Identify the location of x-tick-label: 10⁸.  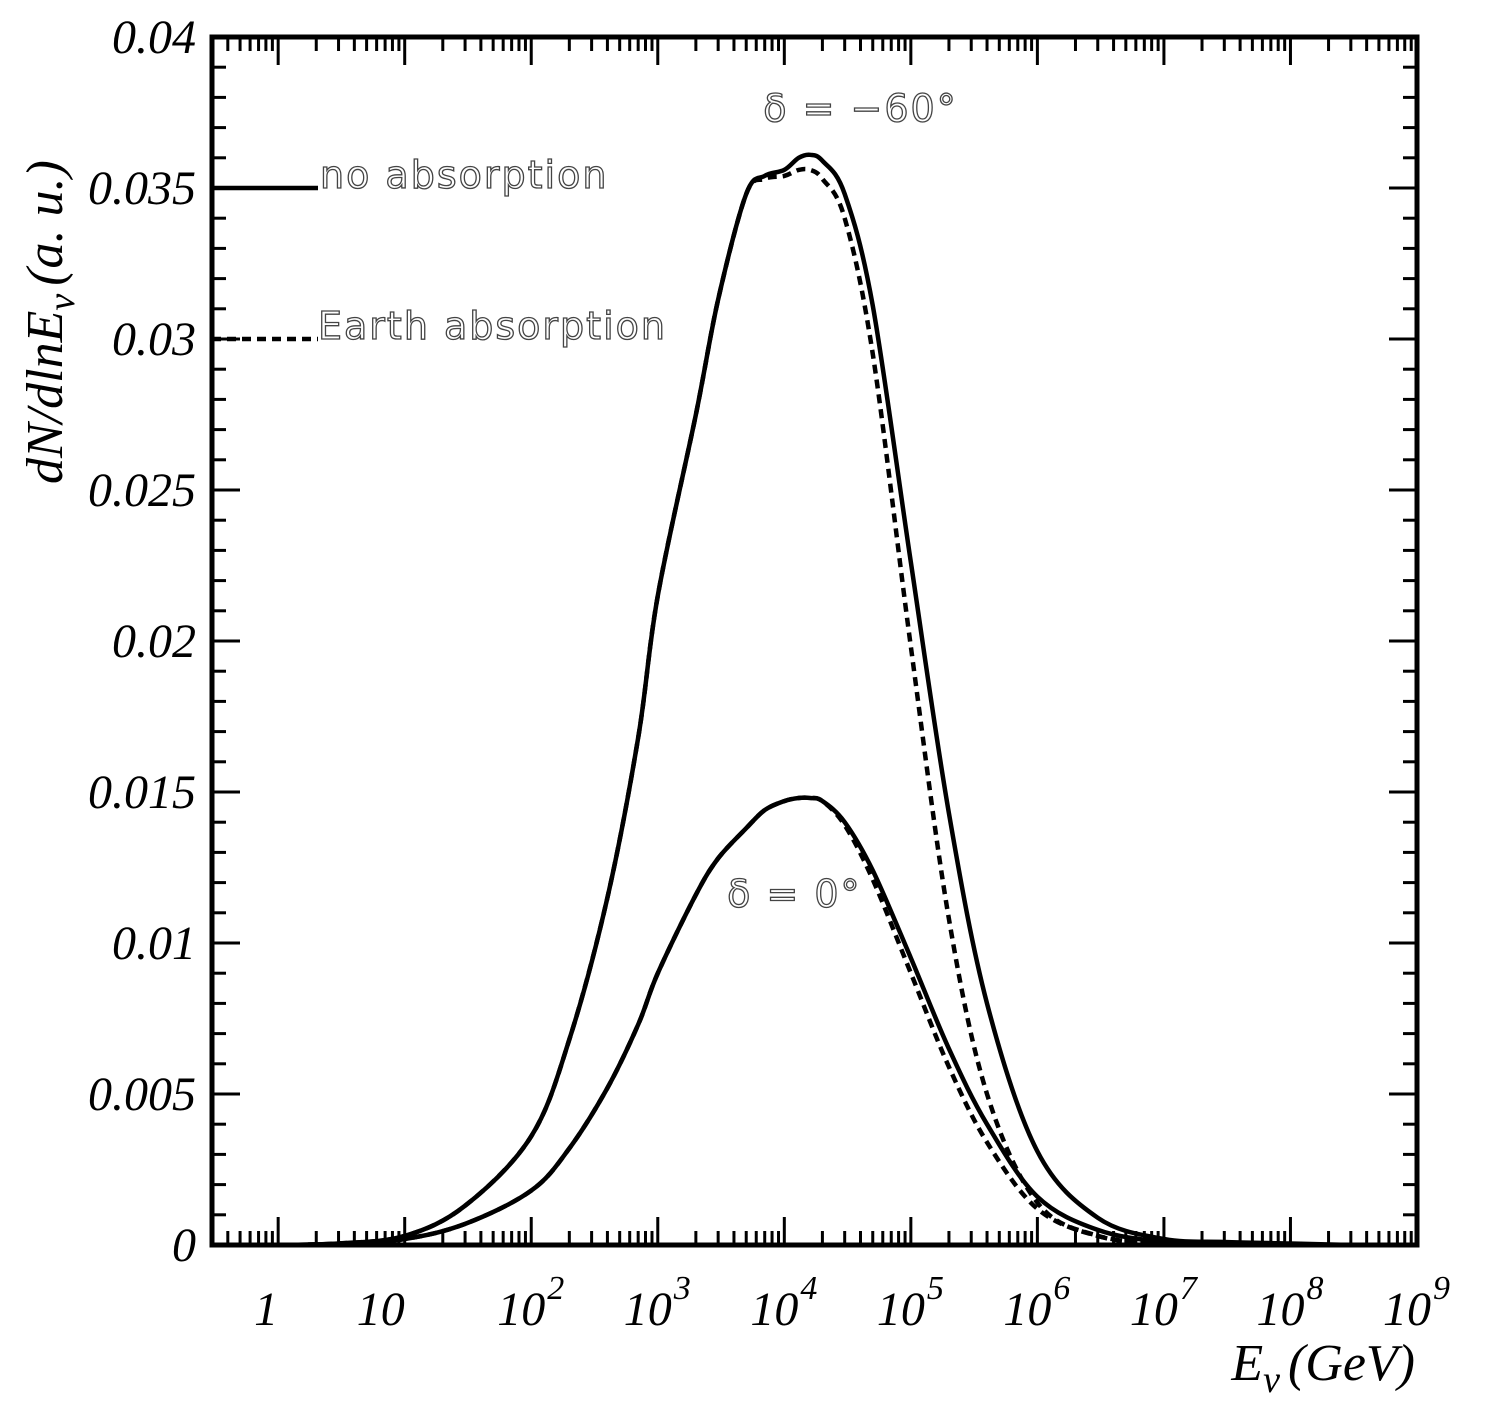
(1289, 1303).